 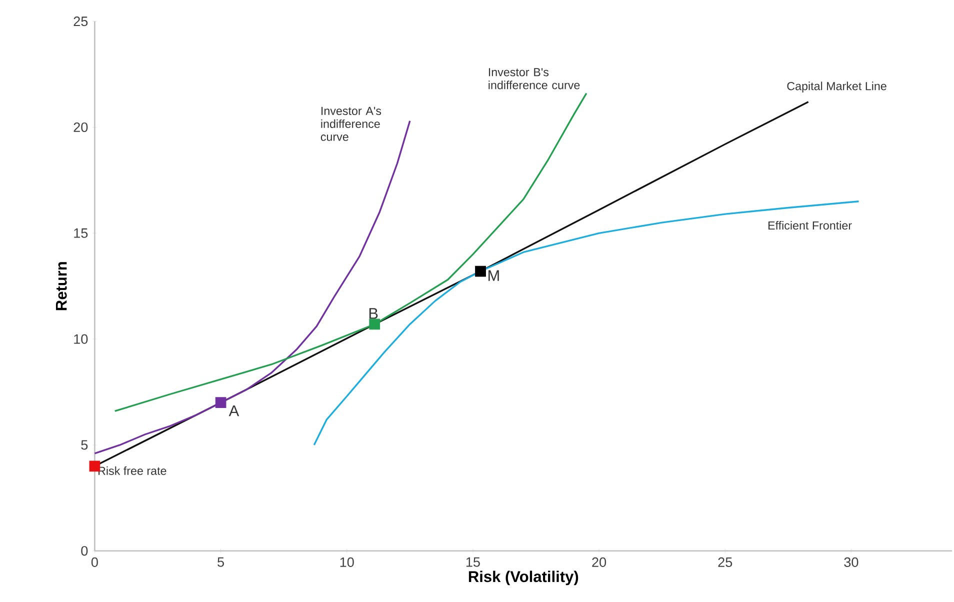 What do you see at coordinates (234, 410) in the screenshot?
I see `series-label: A` at bounding box center [234, 410].